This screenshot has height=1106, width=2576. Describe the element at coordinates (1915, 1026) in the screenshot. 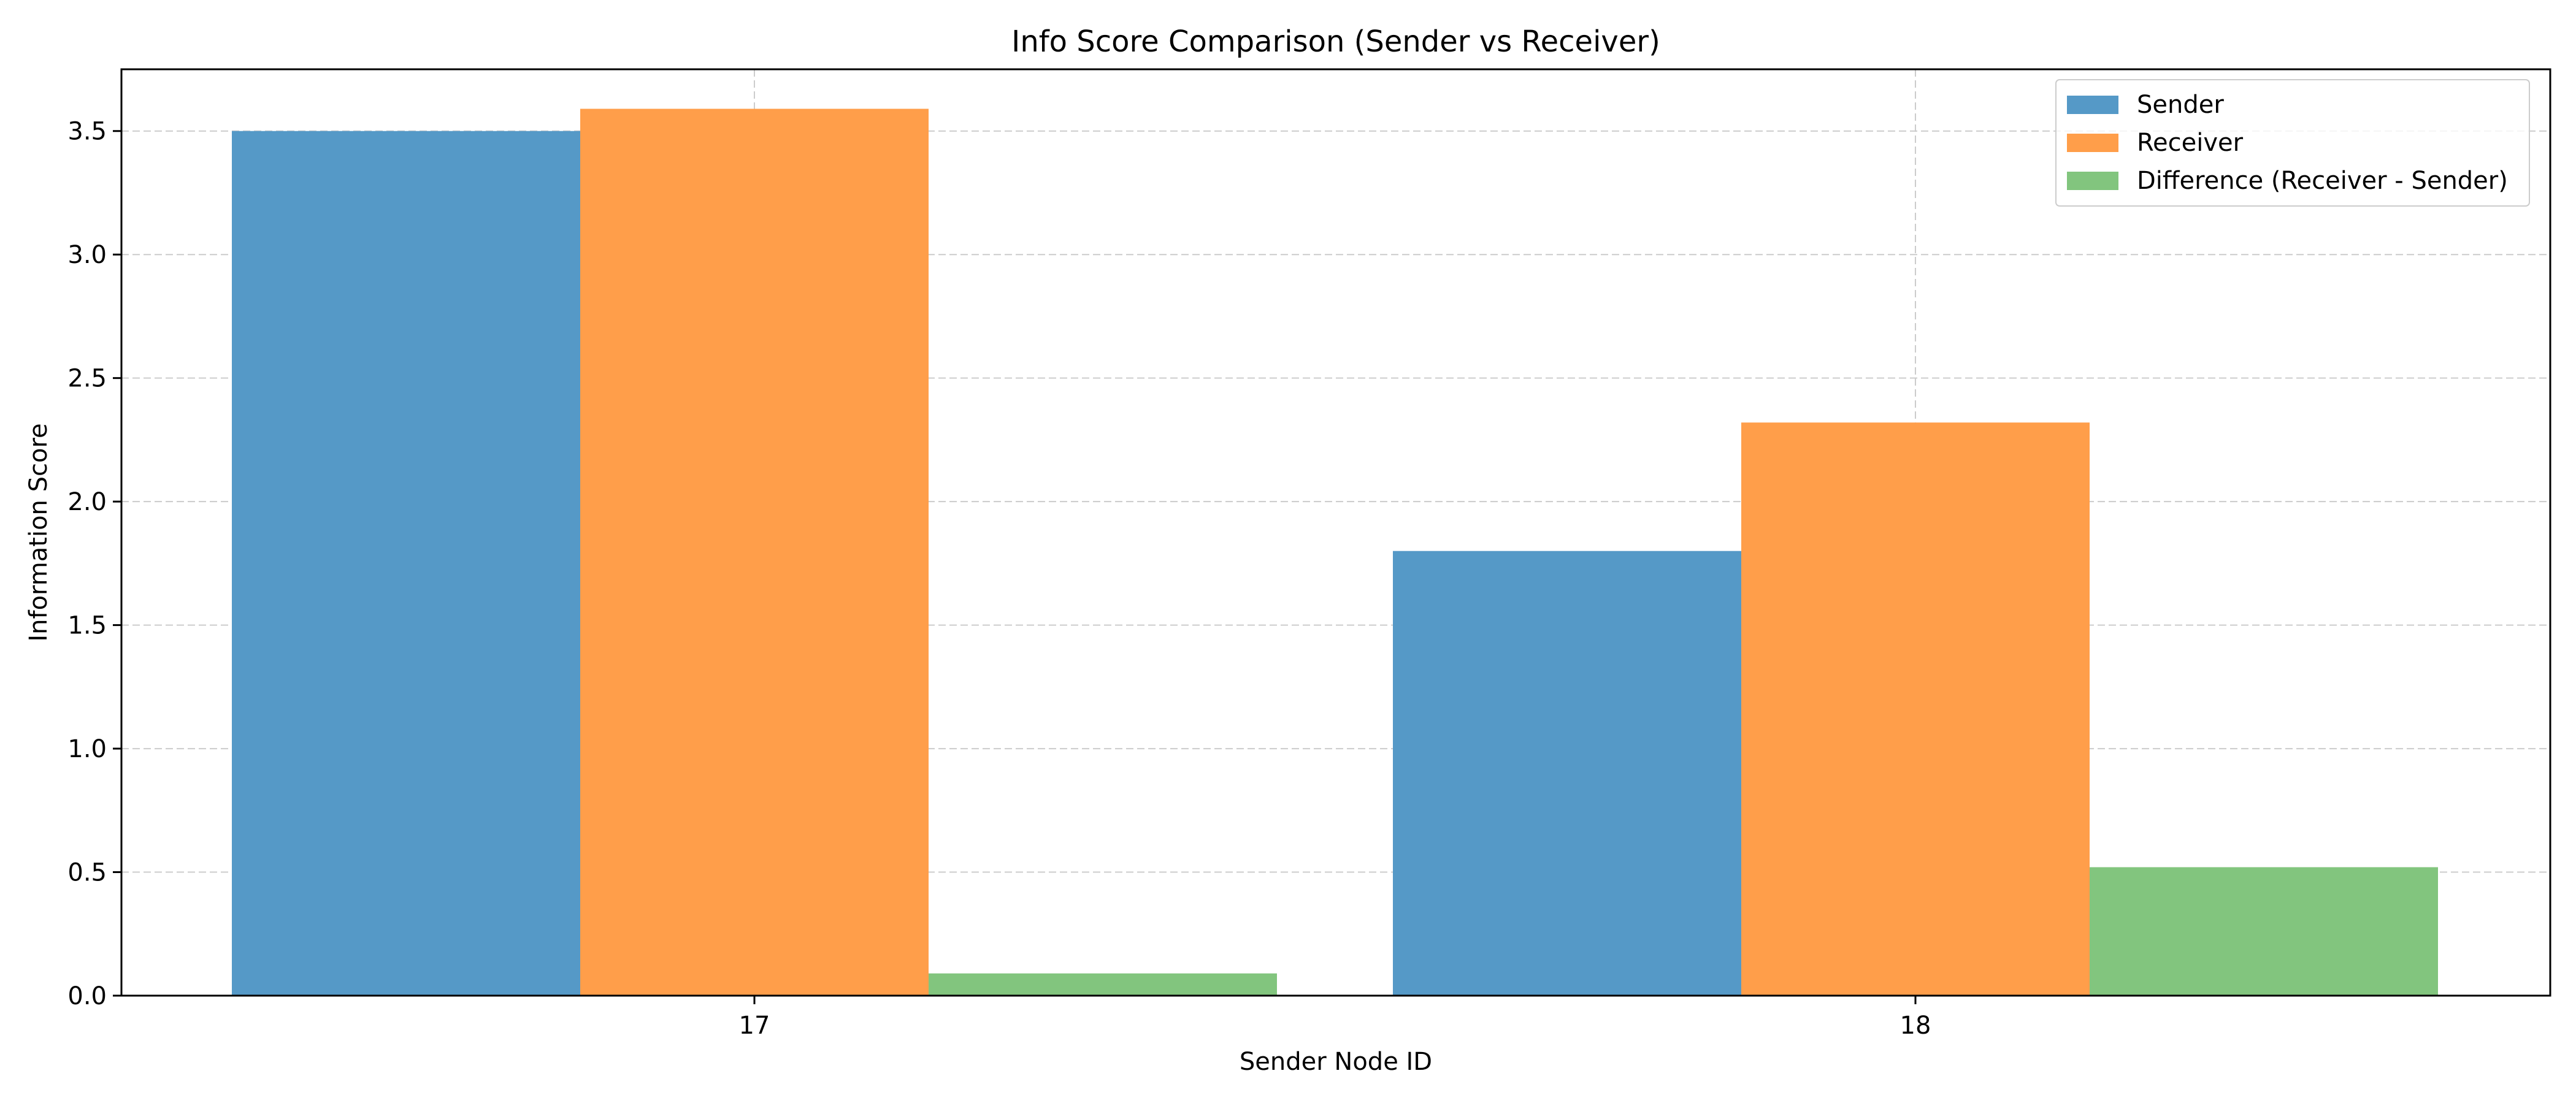

I see `x-tick-label: 18` at that location.